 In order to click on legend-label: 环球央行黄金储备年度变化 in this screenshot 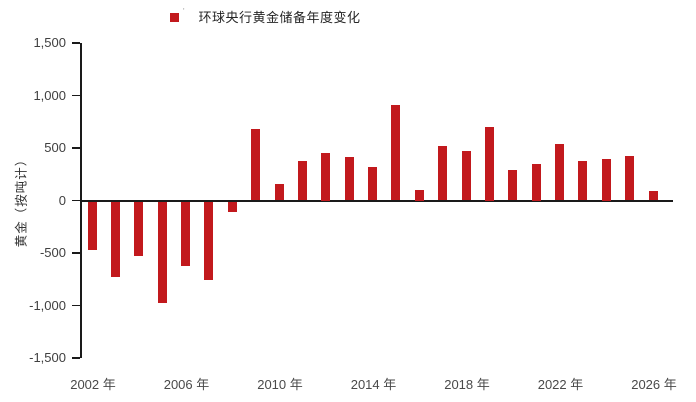, I will do `click(279, 17)`.